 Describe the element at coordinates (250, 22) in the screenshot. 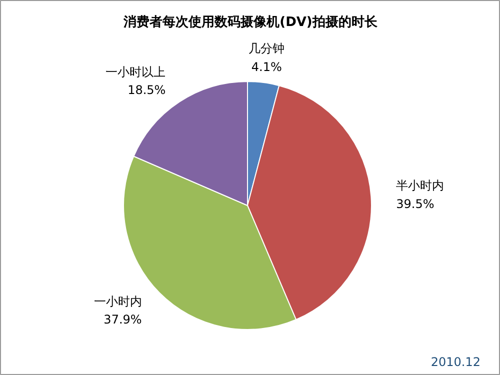

I see `chart-title: 消费者每次使用数码摄像机(DV)拍摄的时长` at that location.